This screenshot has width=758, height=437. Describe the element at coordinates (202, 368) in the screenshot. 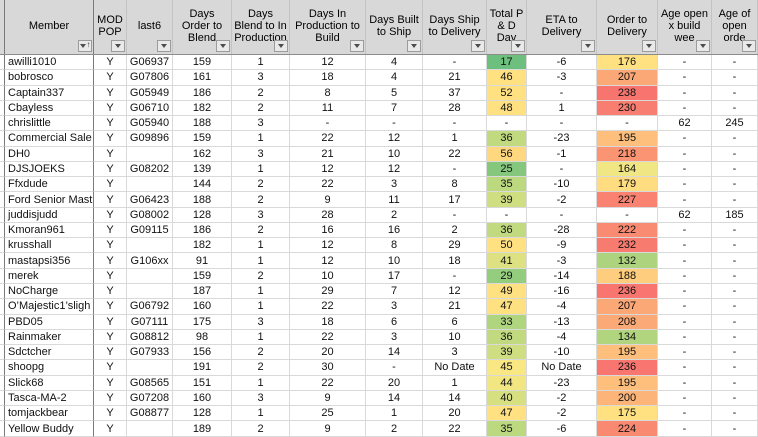

I see `cell-d_otb: 191` at that location.